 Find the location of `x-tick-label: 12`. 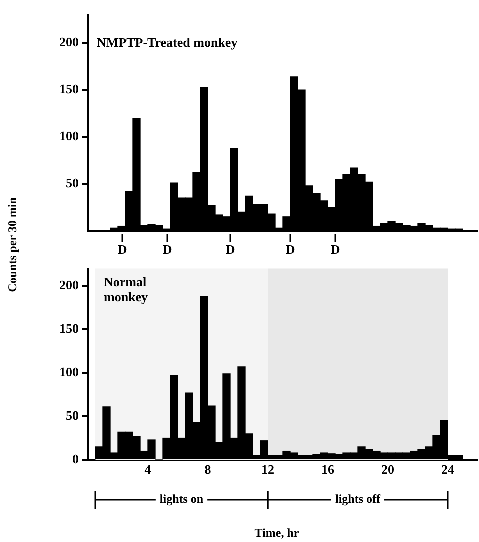

x-tick-label: 12 is located at coordinates (268, 470).